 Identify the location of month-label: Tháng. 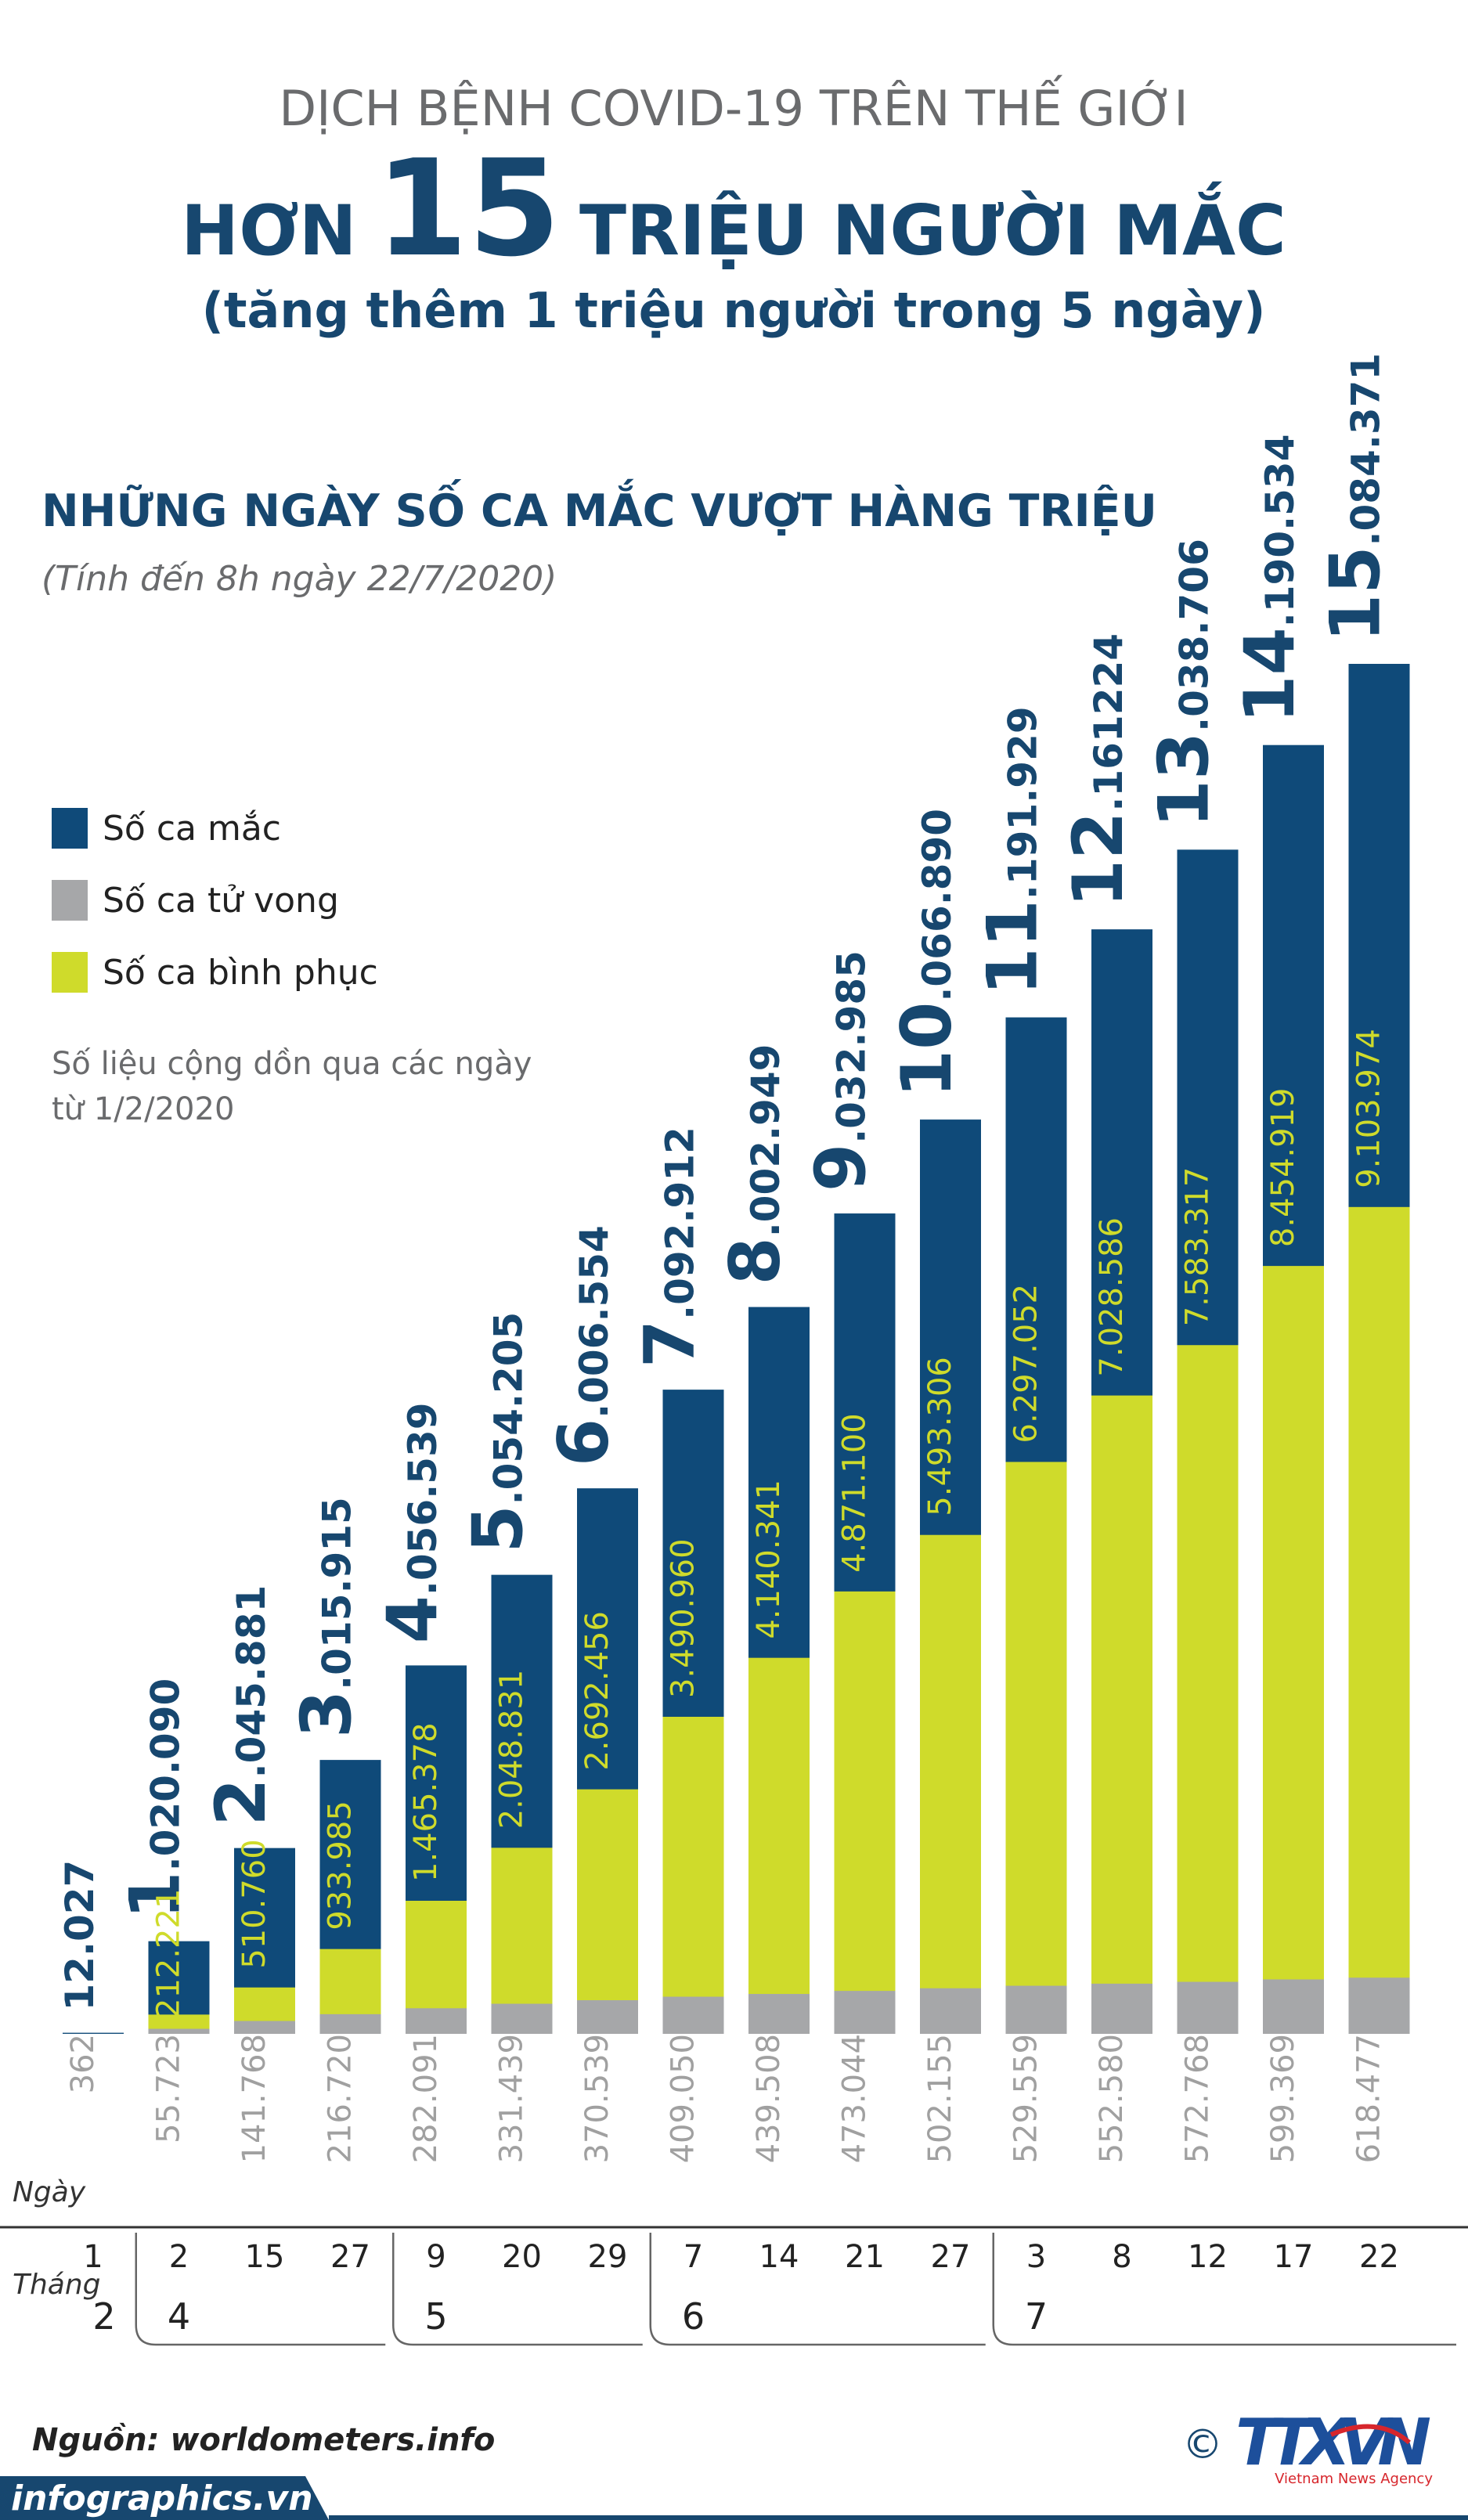
(57, 2285).